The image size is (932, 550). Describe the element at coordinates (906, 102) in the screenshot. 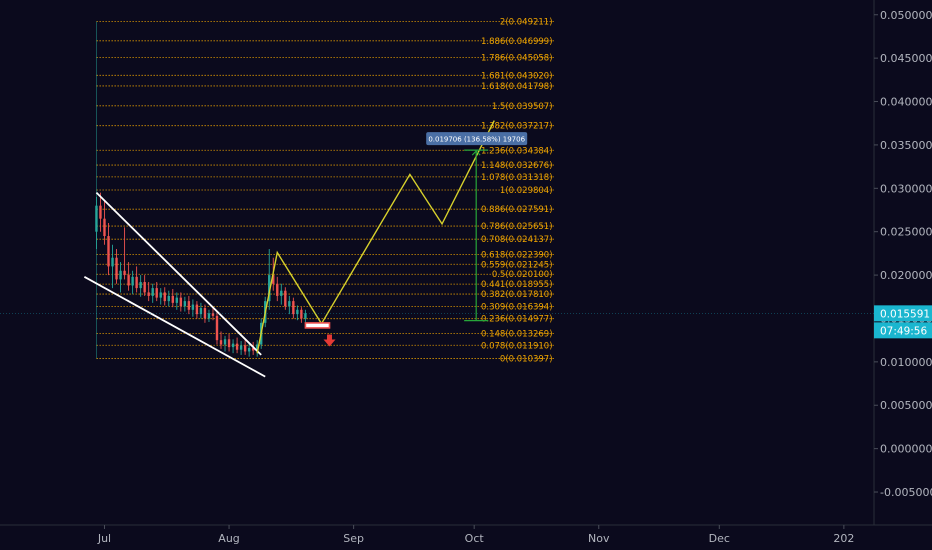

I see `price-tick-label: 0.040000` at that location.